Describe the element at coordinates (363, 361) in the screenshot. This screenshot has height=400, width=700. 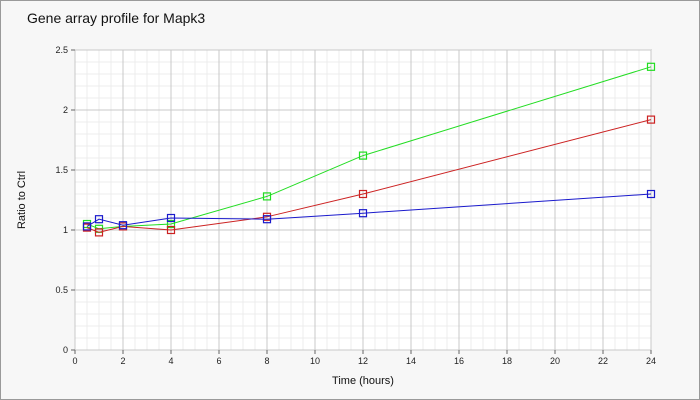
I see `x-tick-label: 12` at that location.